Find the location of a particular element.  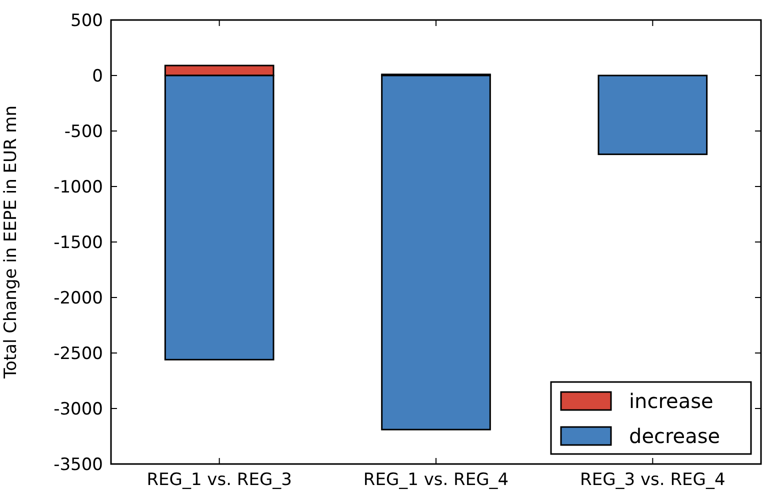

y-tick-label: -2500 is located at coordinates (78, 354).